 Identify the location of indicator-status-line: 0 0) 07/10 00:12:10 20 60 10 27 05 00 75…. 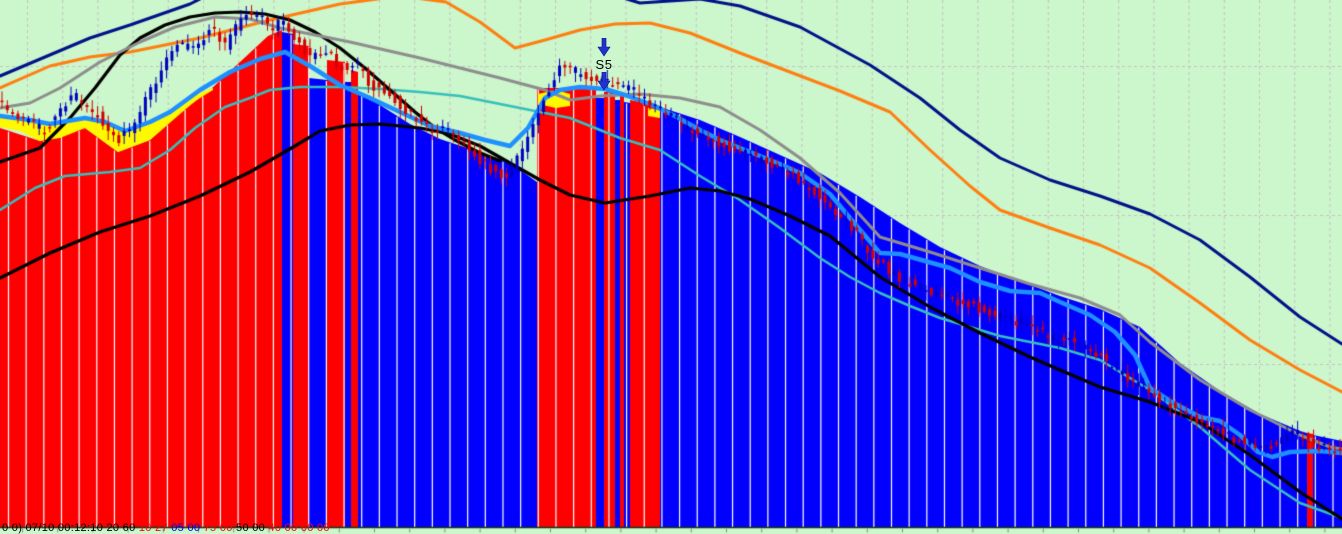
(166, 528).